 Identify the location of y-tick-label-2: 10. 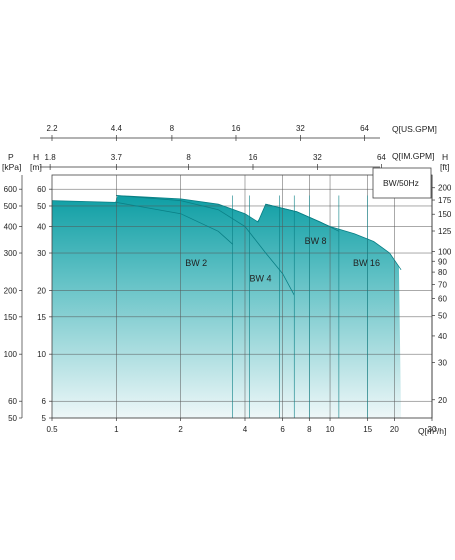
(41, 354).